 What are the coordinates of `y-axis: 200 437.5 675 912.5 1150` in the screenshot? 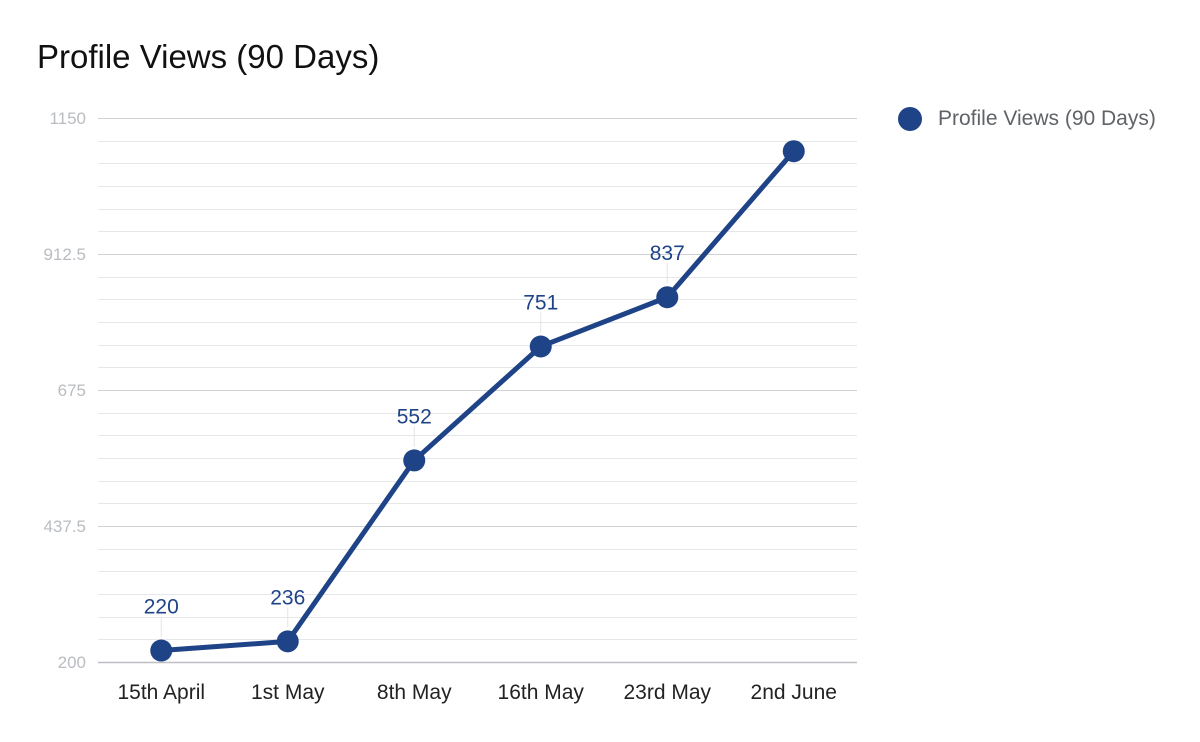 It's located at (64, 390).